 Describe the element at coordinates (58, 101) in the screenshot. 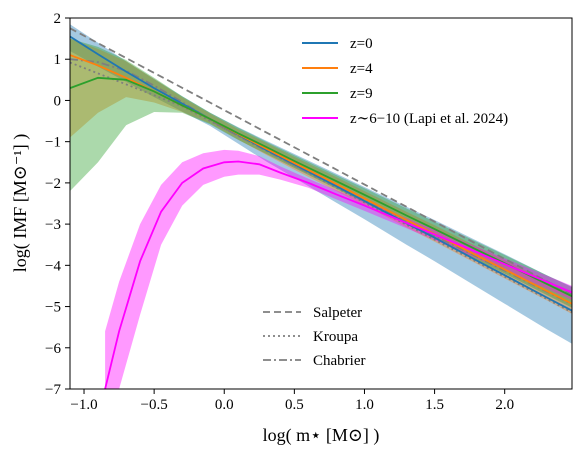

I see `y-tick-label: 0` at that location.